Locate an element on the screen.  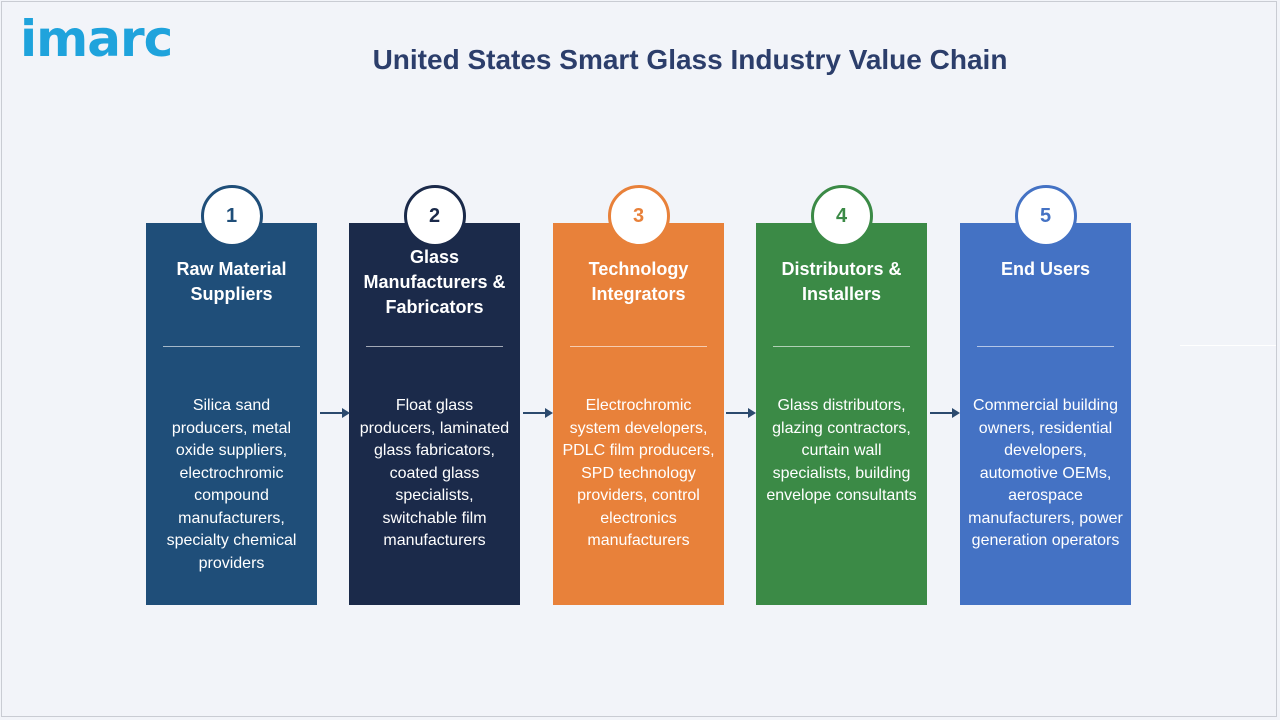
stage-number-badge: 5 is located at coordinates (1045, 216).